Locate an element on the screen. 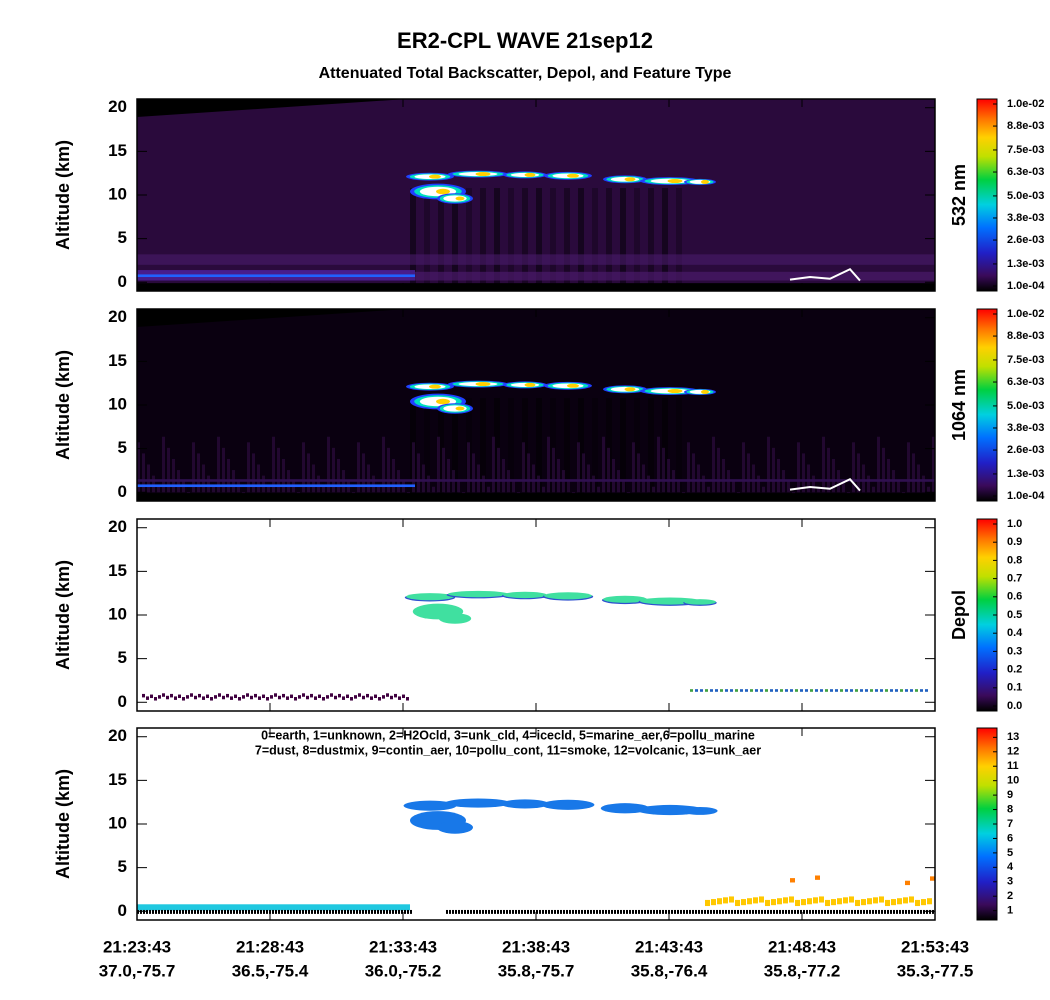  colorbar-tick-label: 8.8e-03 is located at coordinates (1025, 126).